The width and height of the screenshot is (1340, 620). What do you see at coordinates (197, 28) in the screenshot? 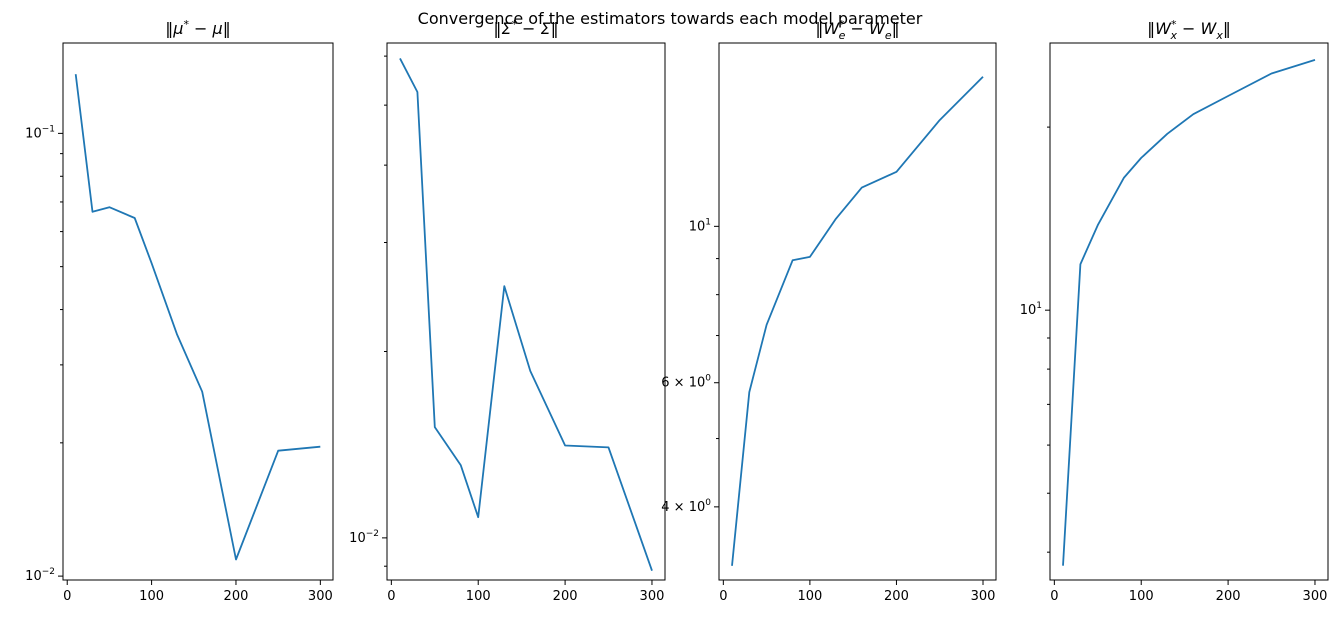
I see `subplot-title: ‖μ* − μ‖` at bounding box center [197, 28].